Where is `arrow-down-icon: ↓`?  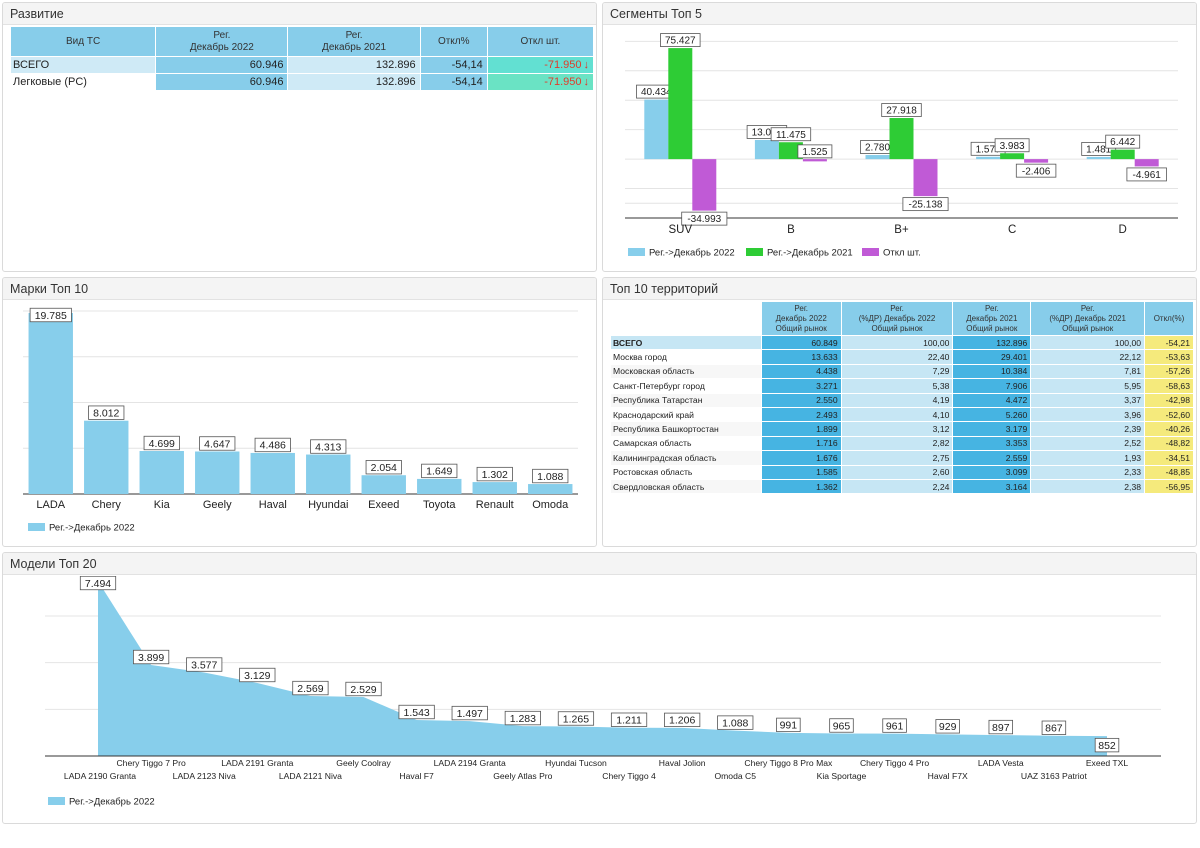 arrow-down-icon: ↓ is located at coordinates (586, 65).